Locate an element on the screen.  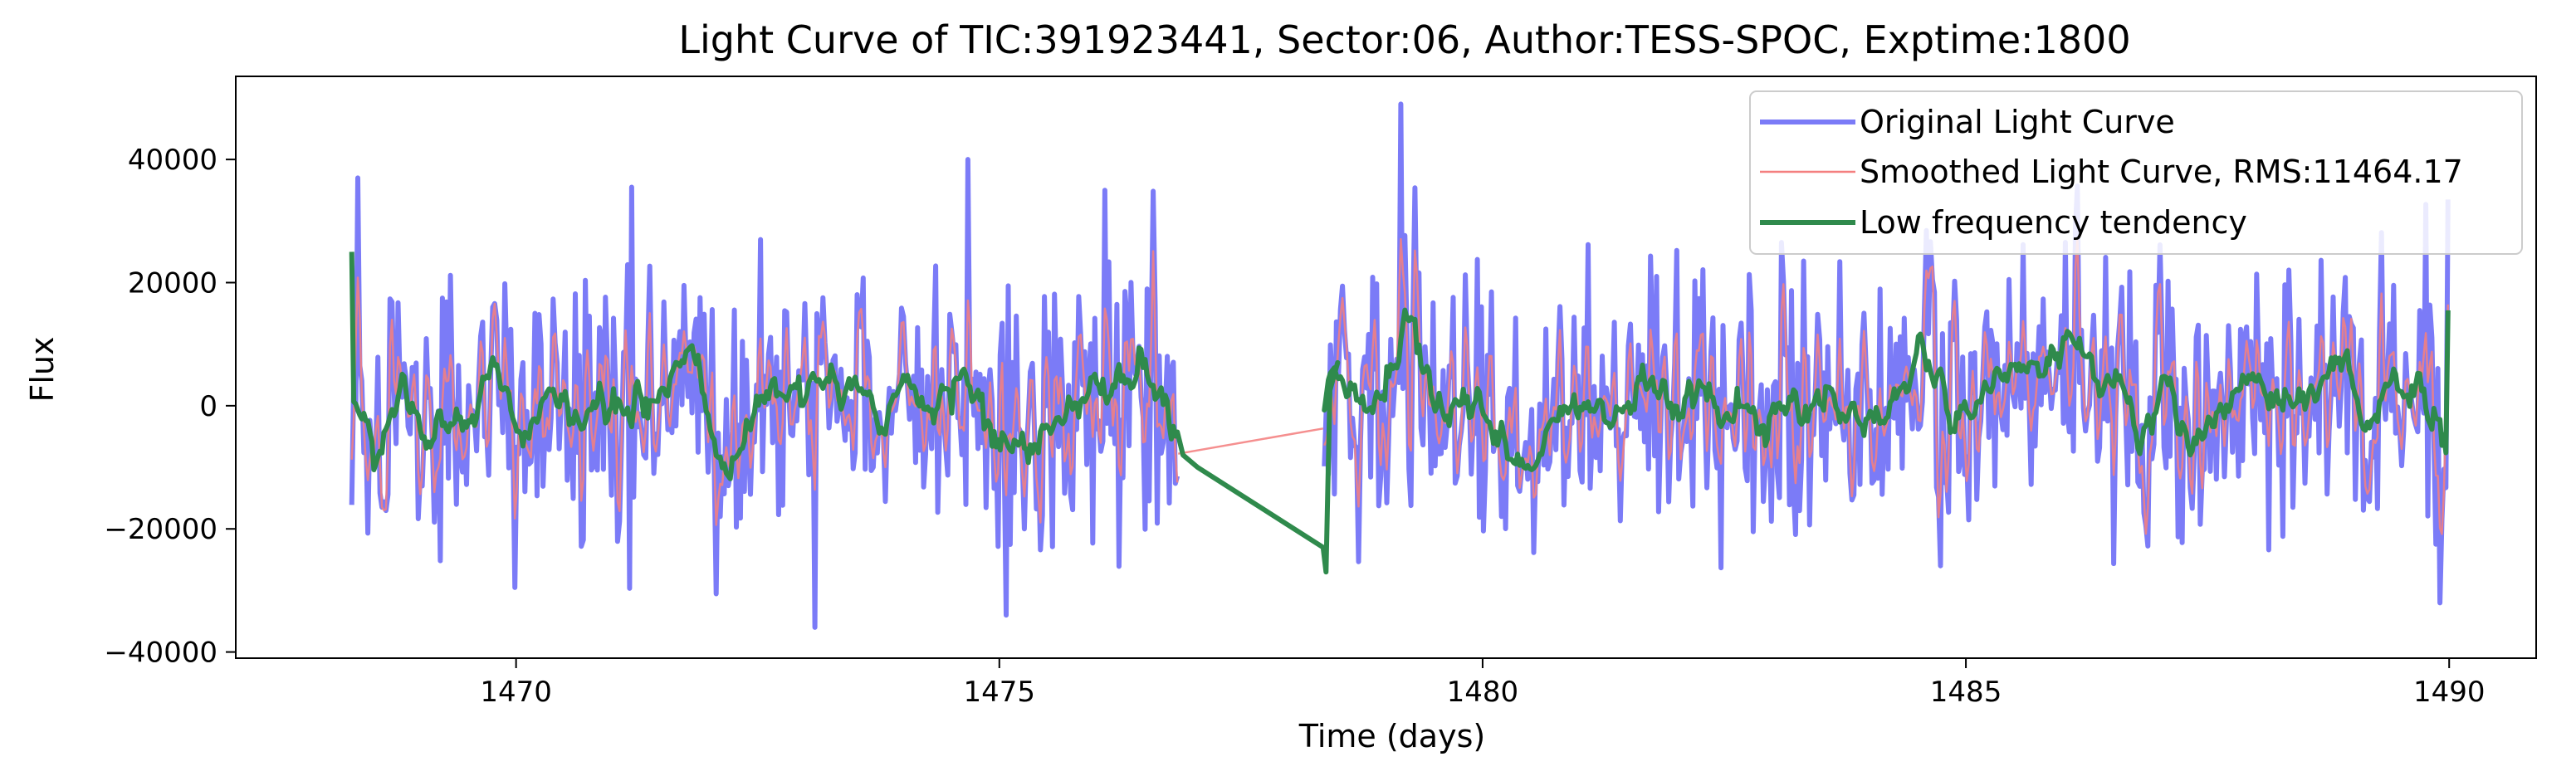
x-tick-label: 1470 is located at coordinates (516, 692).